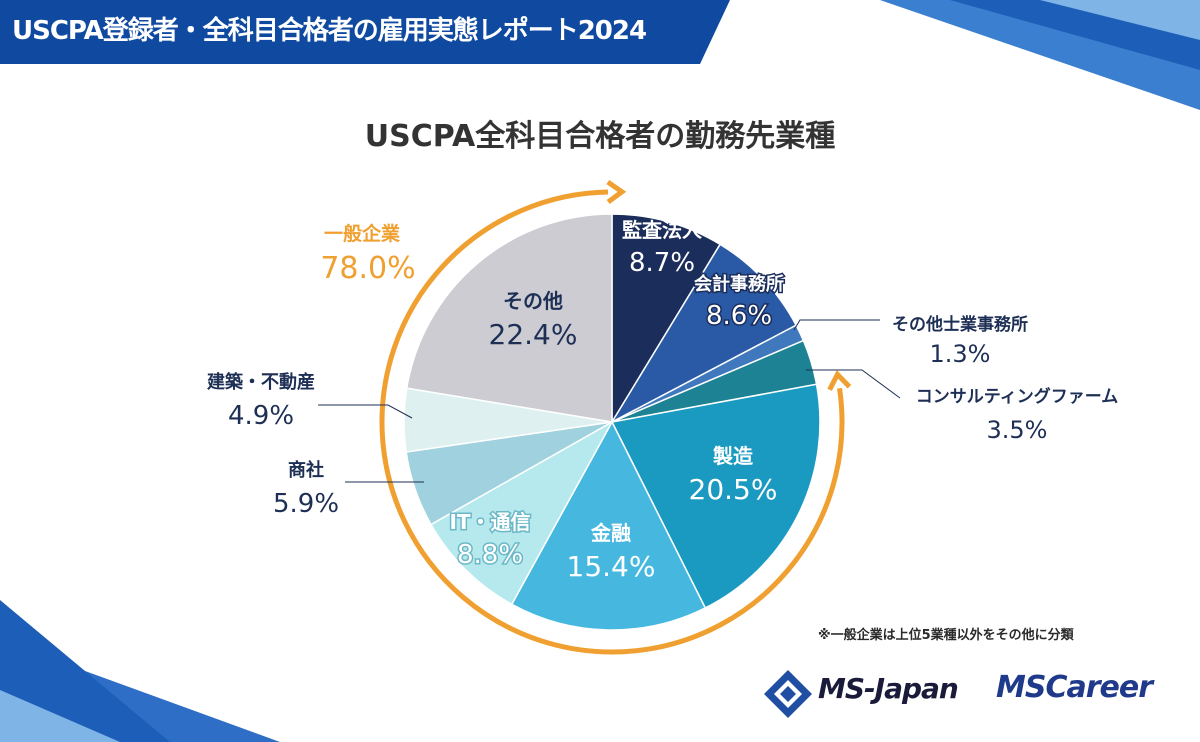 Image resolution: width=1200 pixels, height=742 pixels. I want to click on slice-value-9: 22.4%, so click(533, 334).